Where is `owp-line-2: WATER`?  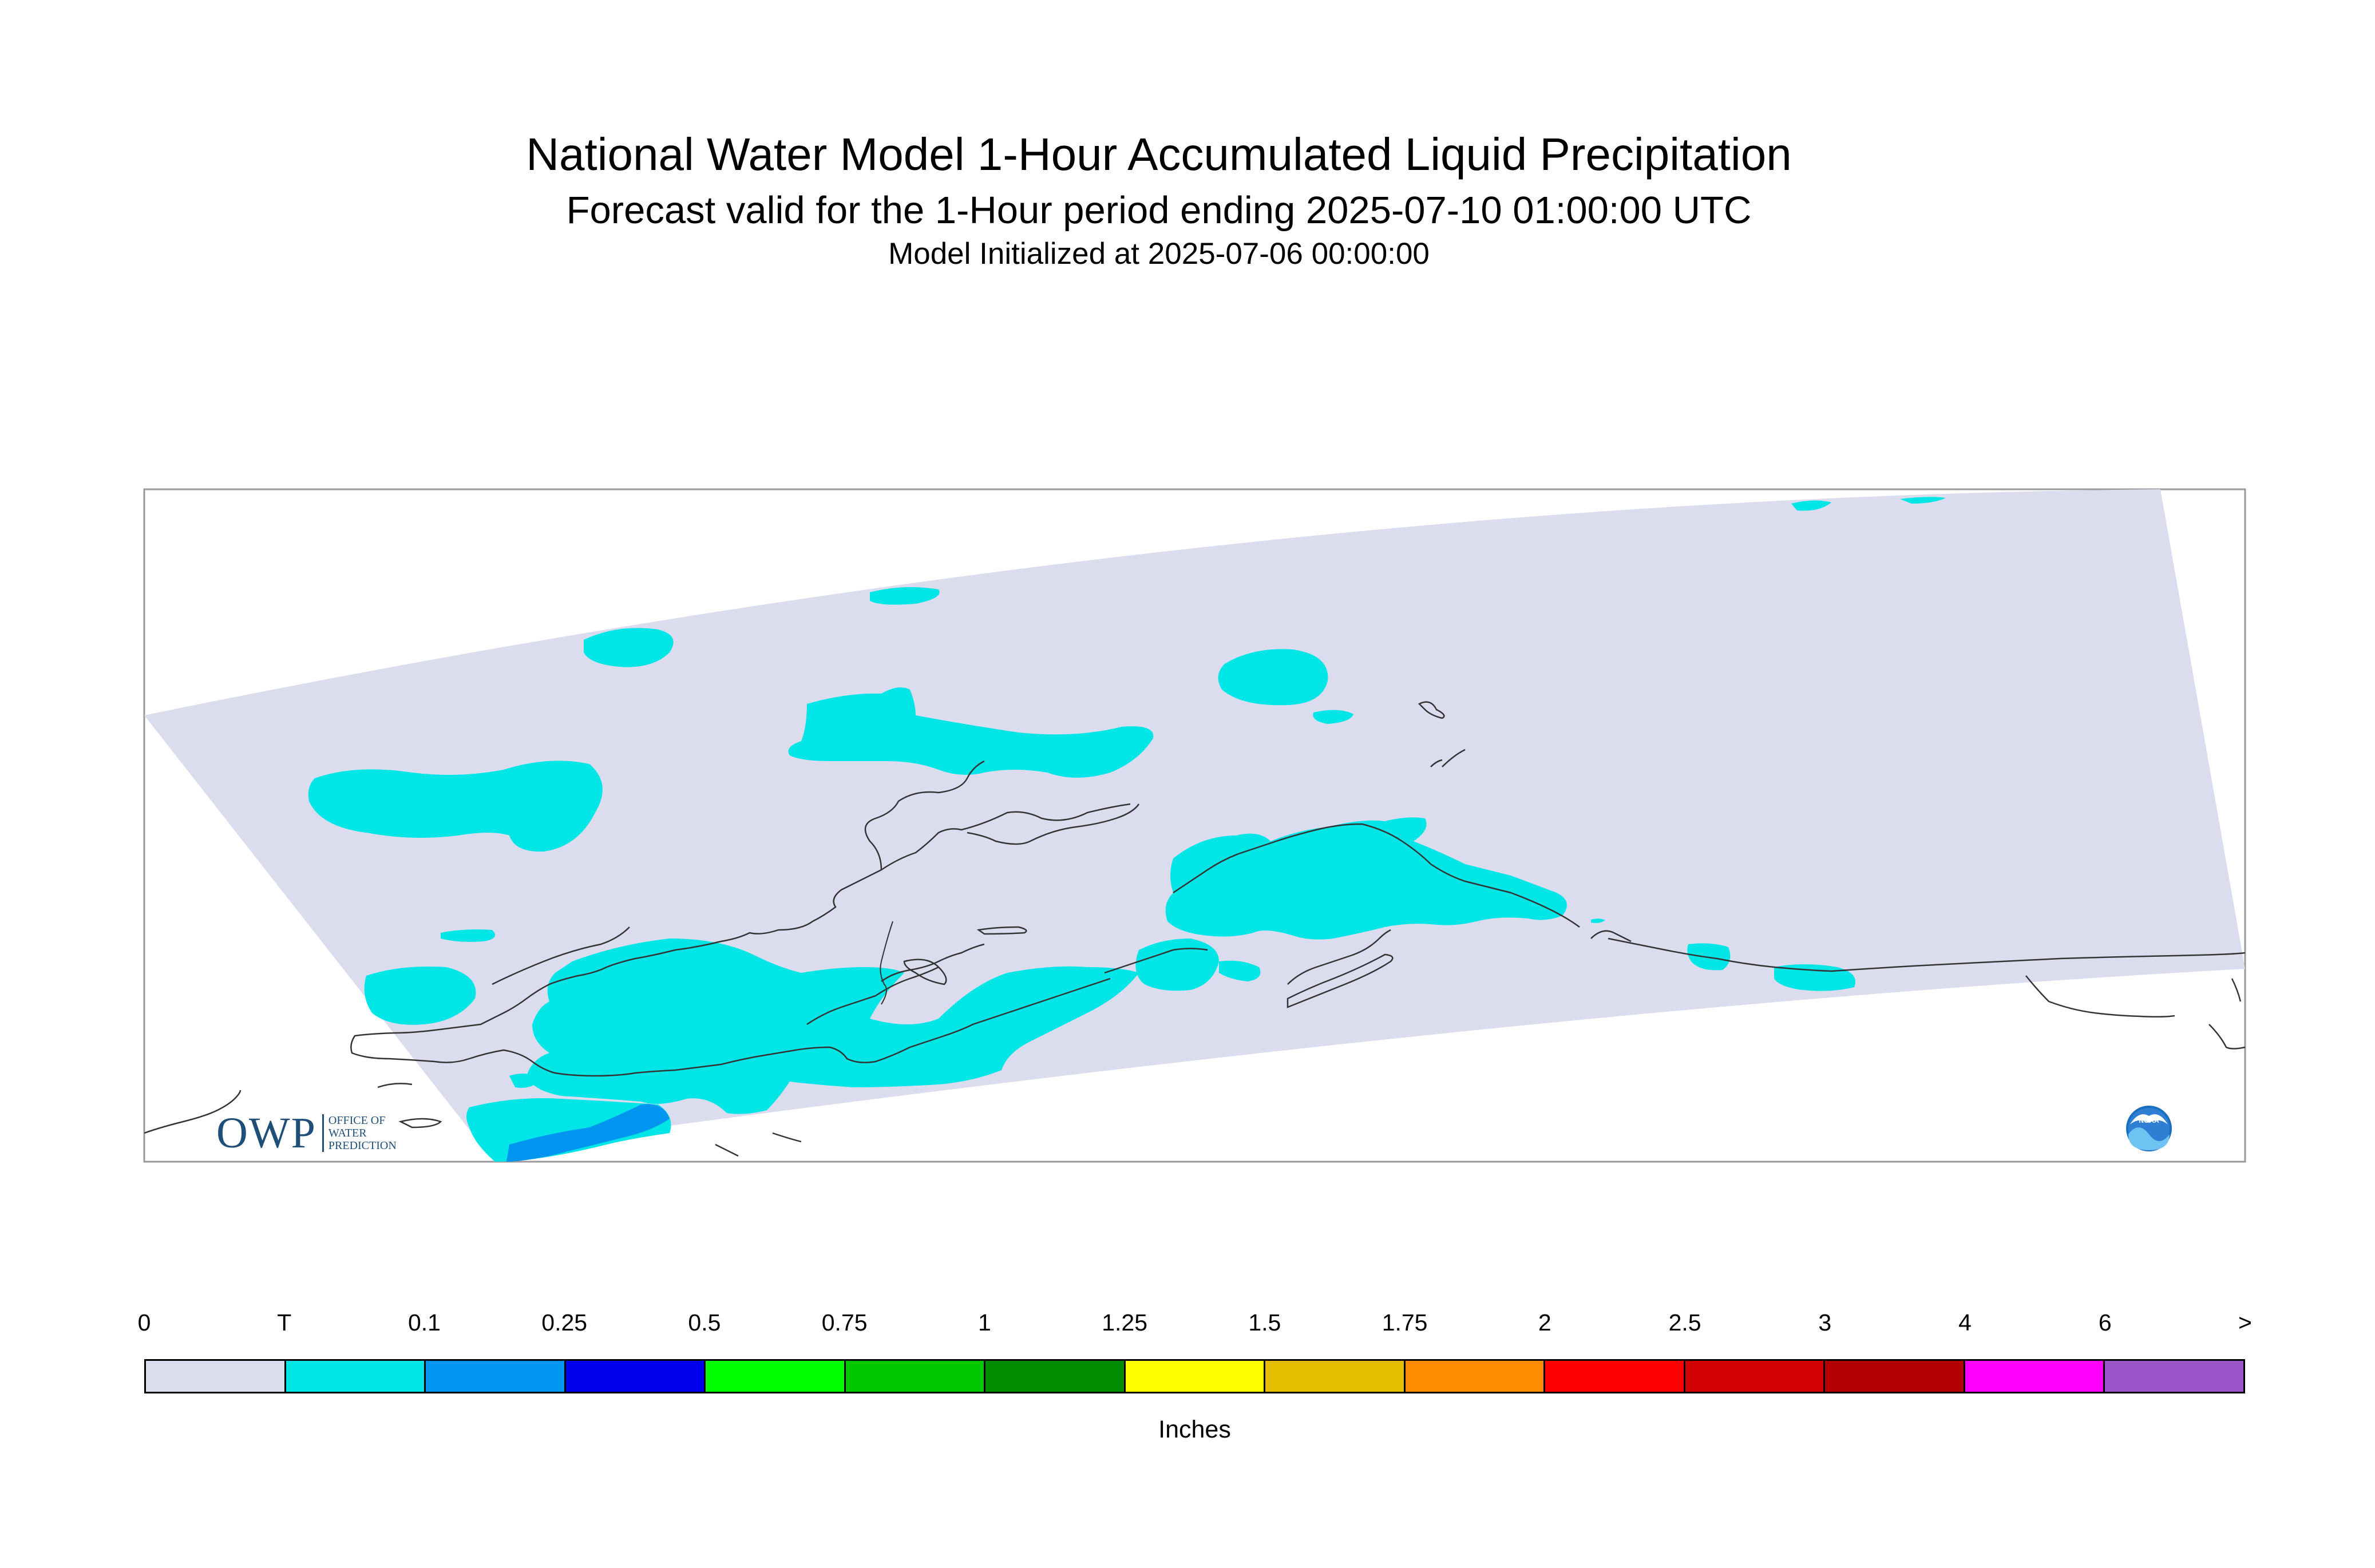 owp-line-2: WATER is located at coordinates (347, 1133).